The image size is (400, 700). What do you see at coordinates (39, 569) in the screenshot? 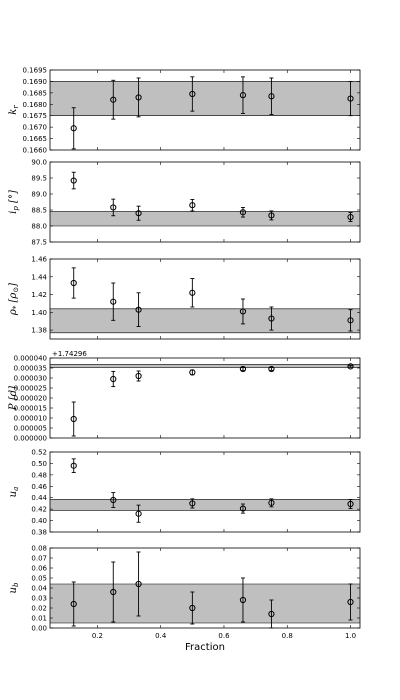
I see `y-tick-label: 0.06` at bounding box center [39, 569].